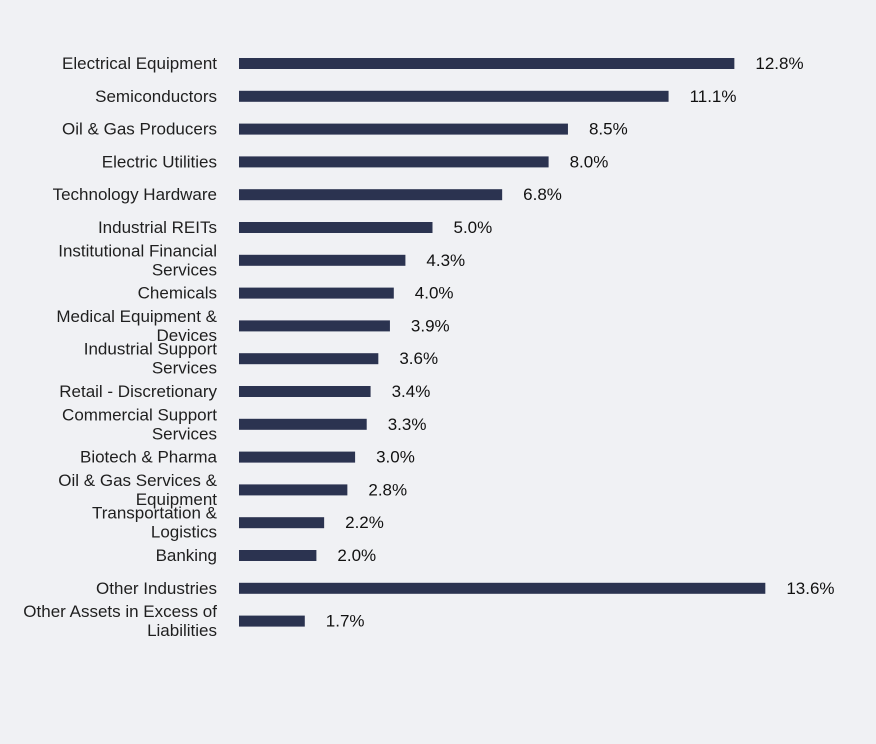 The height and width of the screenshot is (744, 876). Describe the element at coordinates (187, 335) in the screenshot. I see `category-label-line: Devices` at that location.